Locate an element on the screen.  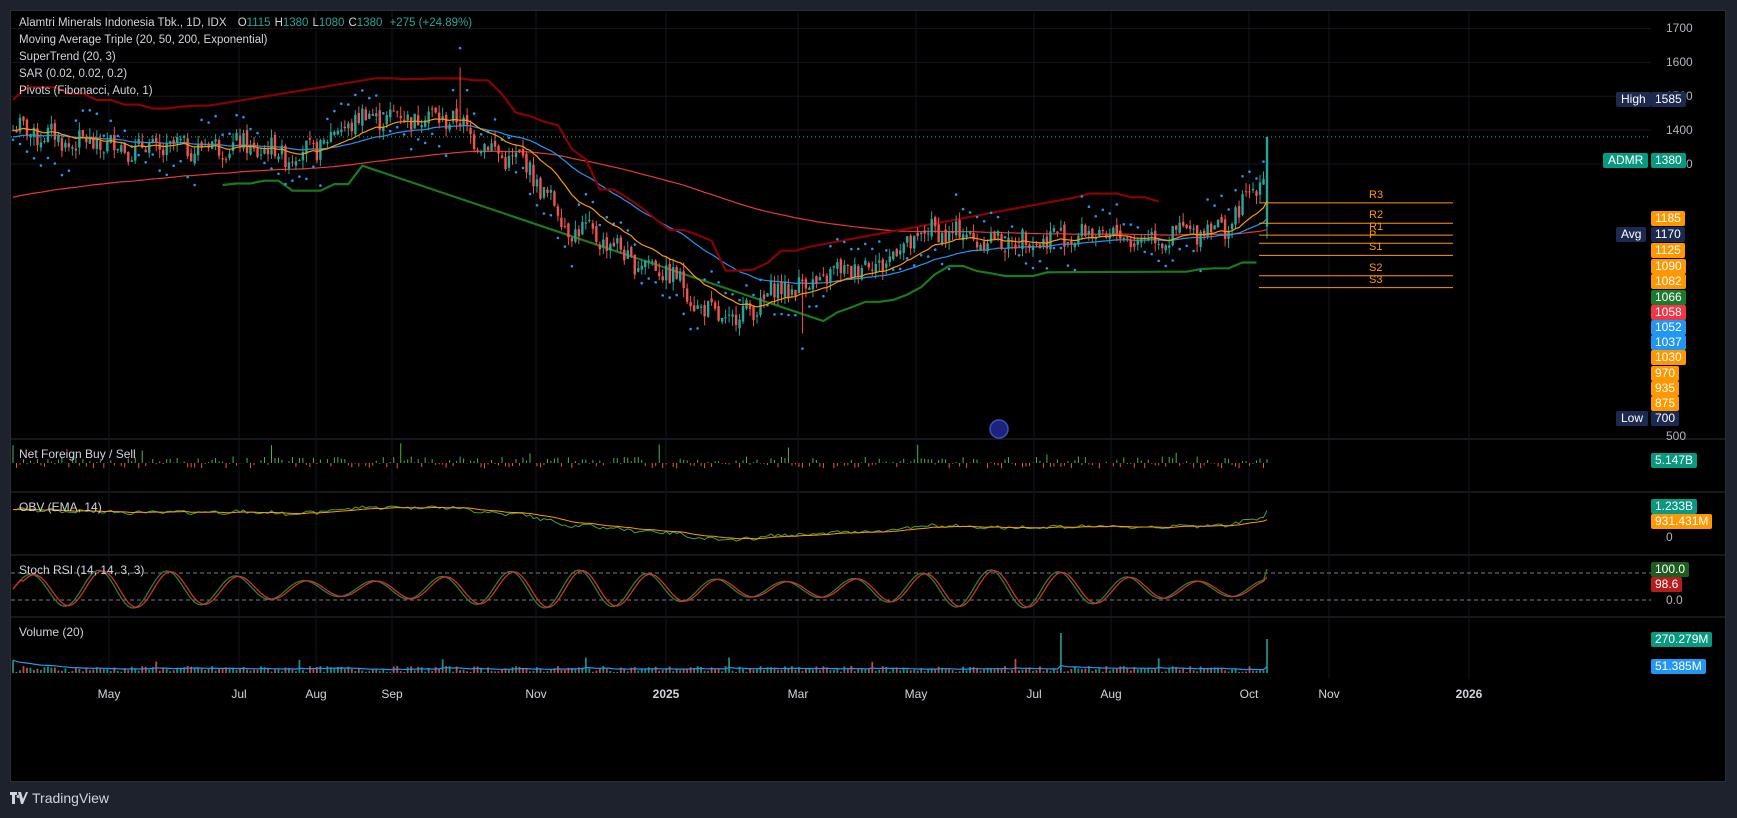
symbol-title: Alamtri Minerals Indonesia Tbk., 1D, IDX is located at coordinates (123, 23).